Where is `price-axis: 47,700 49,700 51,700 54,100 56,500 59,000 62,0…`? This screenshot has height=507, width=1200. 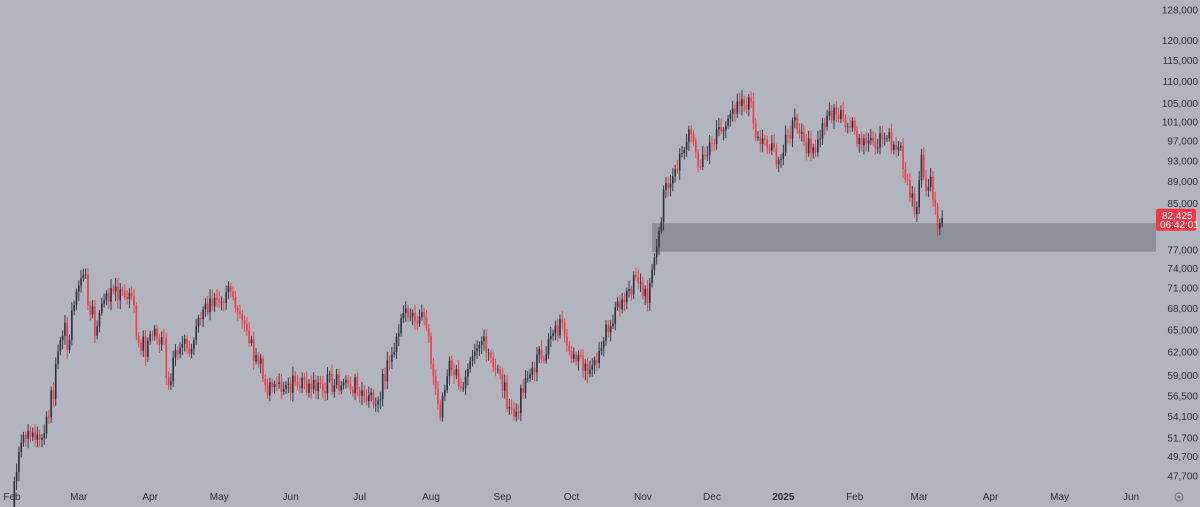 price-axis: 47,700 49,700 51,700 54,100 56,500 59,000 62,0… is located at coordinates (1180, 244).